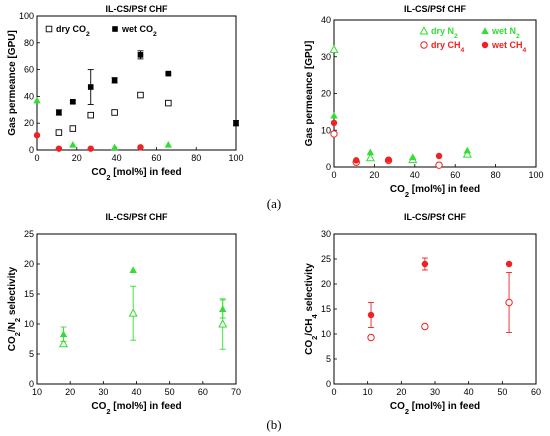 Image resolution: width=550 pixels, height=436 pixels. I want to click on legend-label: wet CO2, so click(139, 31).